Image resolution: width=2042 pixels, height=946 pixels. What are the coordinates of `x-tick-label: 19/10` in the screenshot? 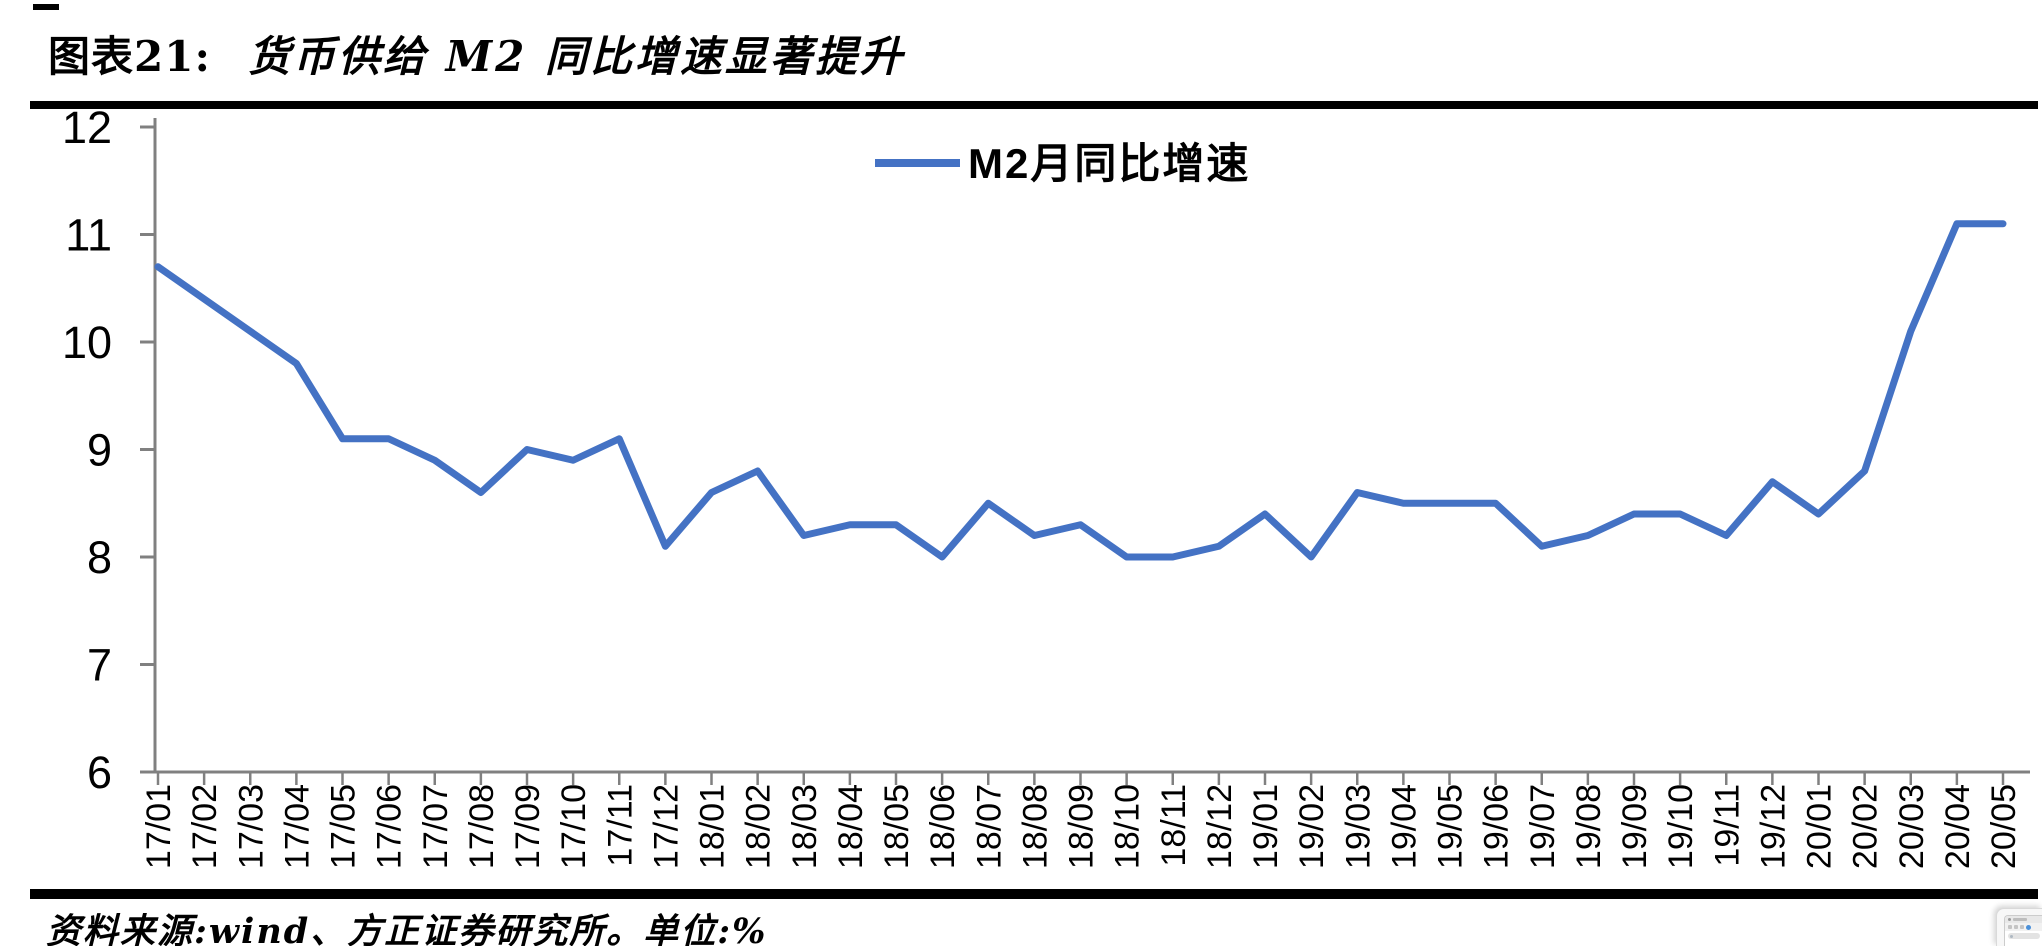 It's located at (1681, 826).